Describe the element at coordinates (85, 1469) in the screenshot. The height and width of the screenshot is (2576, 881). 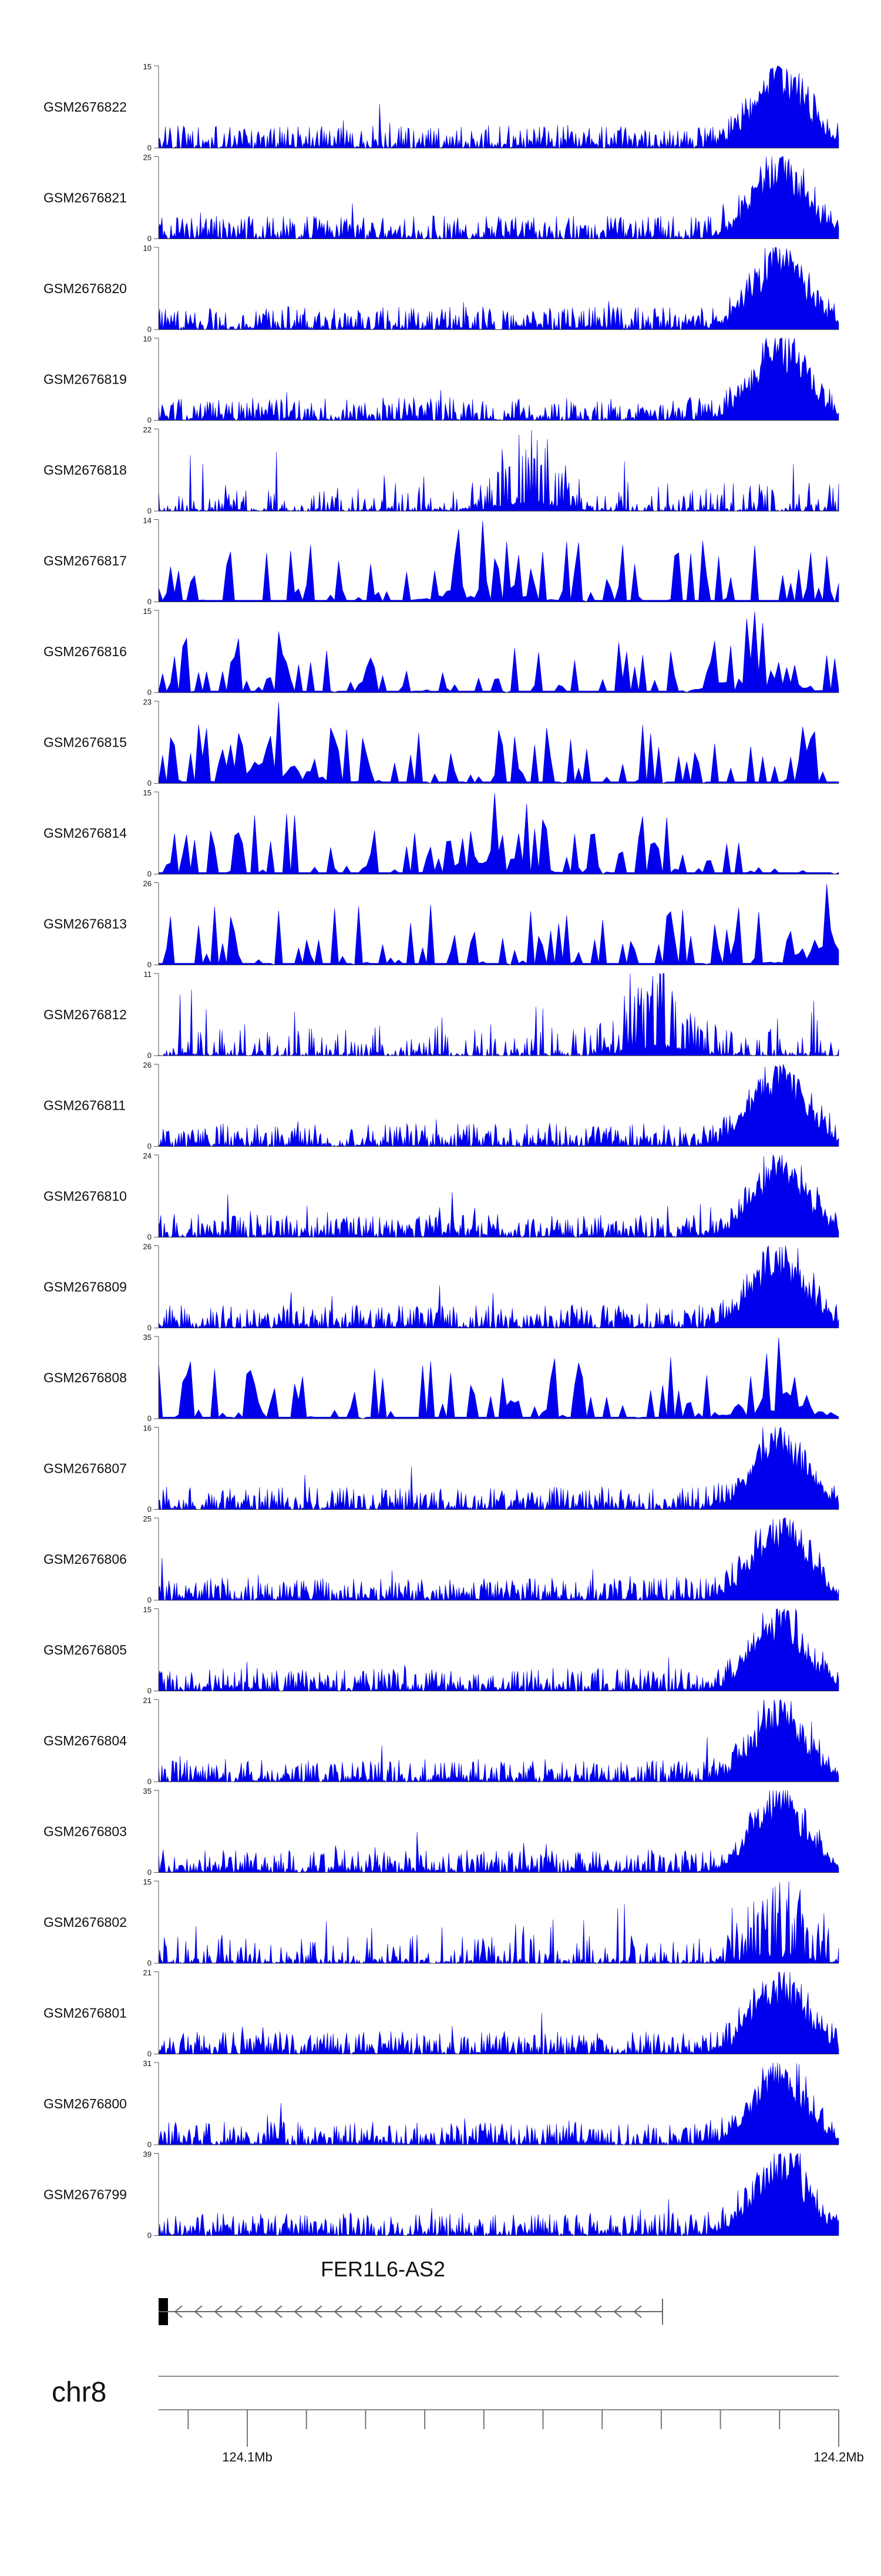
I see `track-label: GSM2676807` at that location.